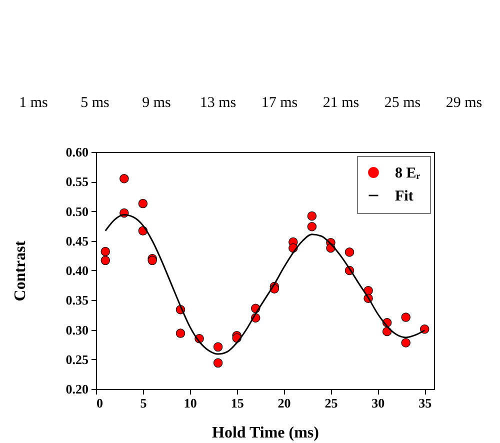 The width and height of the screenshot is (500, 443). What do you see at coordinates (190, 403) in the screenshot?
I see `x-tick-label: 10` at bounding box center [190, 403].